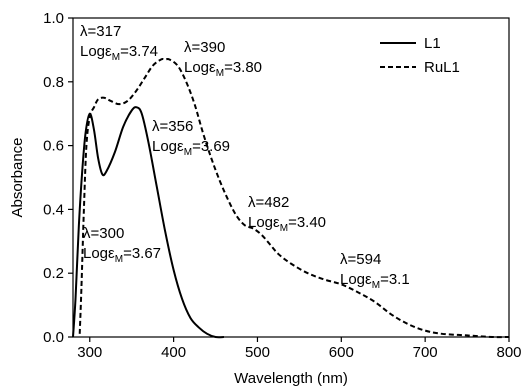 This screenshot has width=527, height=387. I want to click on annotation-log-epsilon: LogεM=3.69, so click(191, 148).